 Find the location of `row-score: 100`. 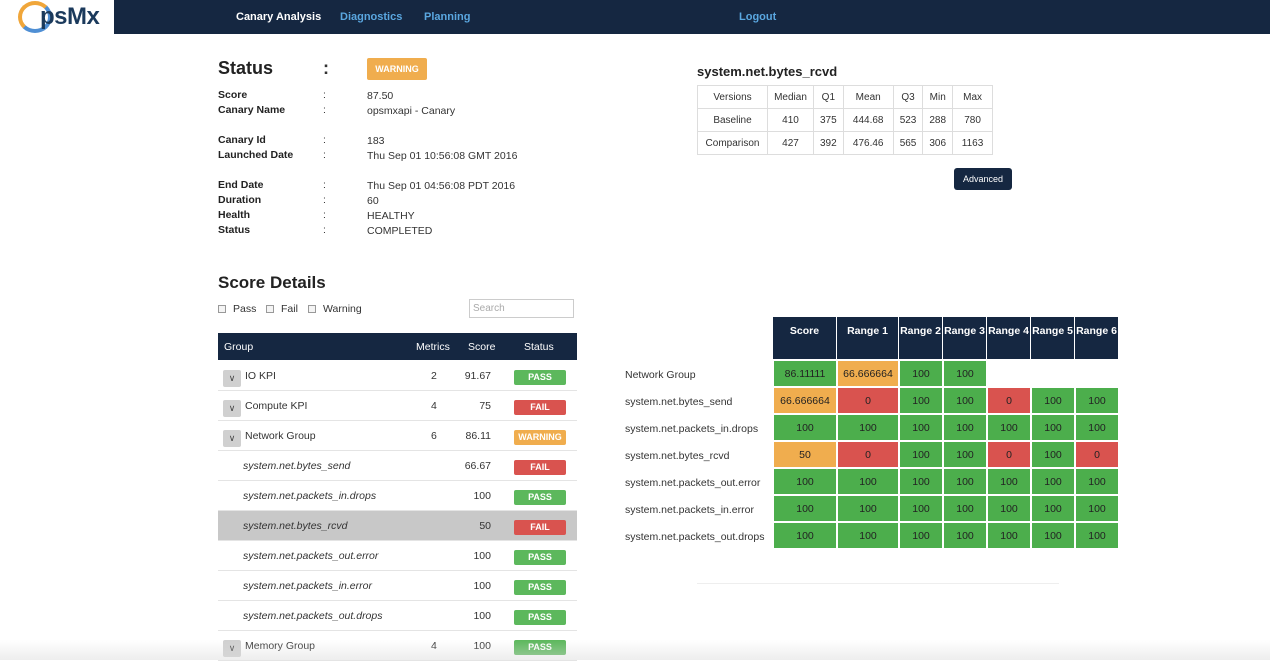

row-score: 100 is located at coordinates (482, 586).